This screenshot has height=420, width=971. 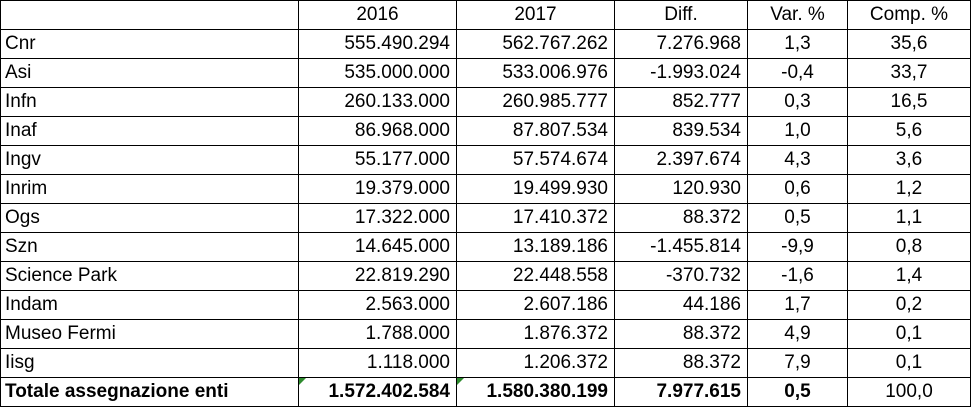 I want to click on header-row: 2016 2017 Diff. Var. % Comp. %, so click(x=485, y=15).